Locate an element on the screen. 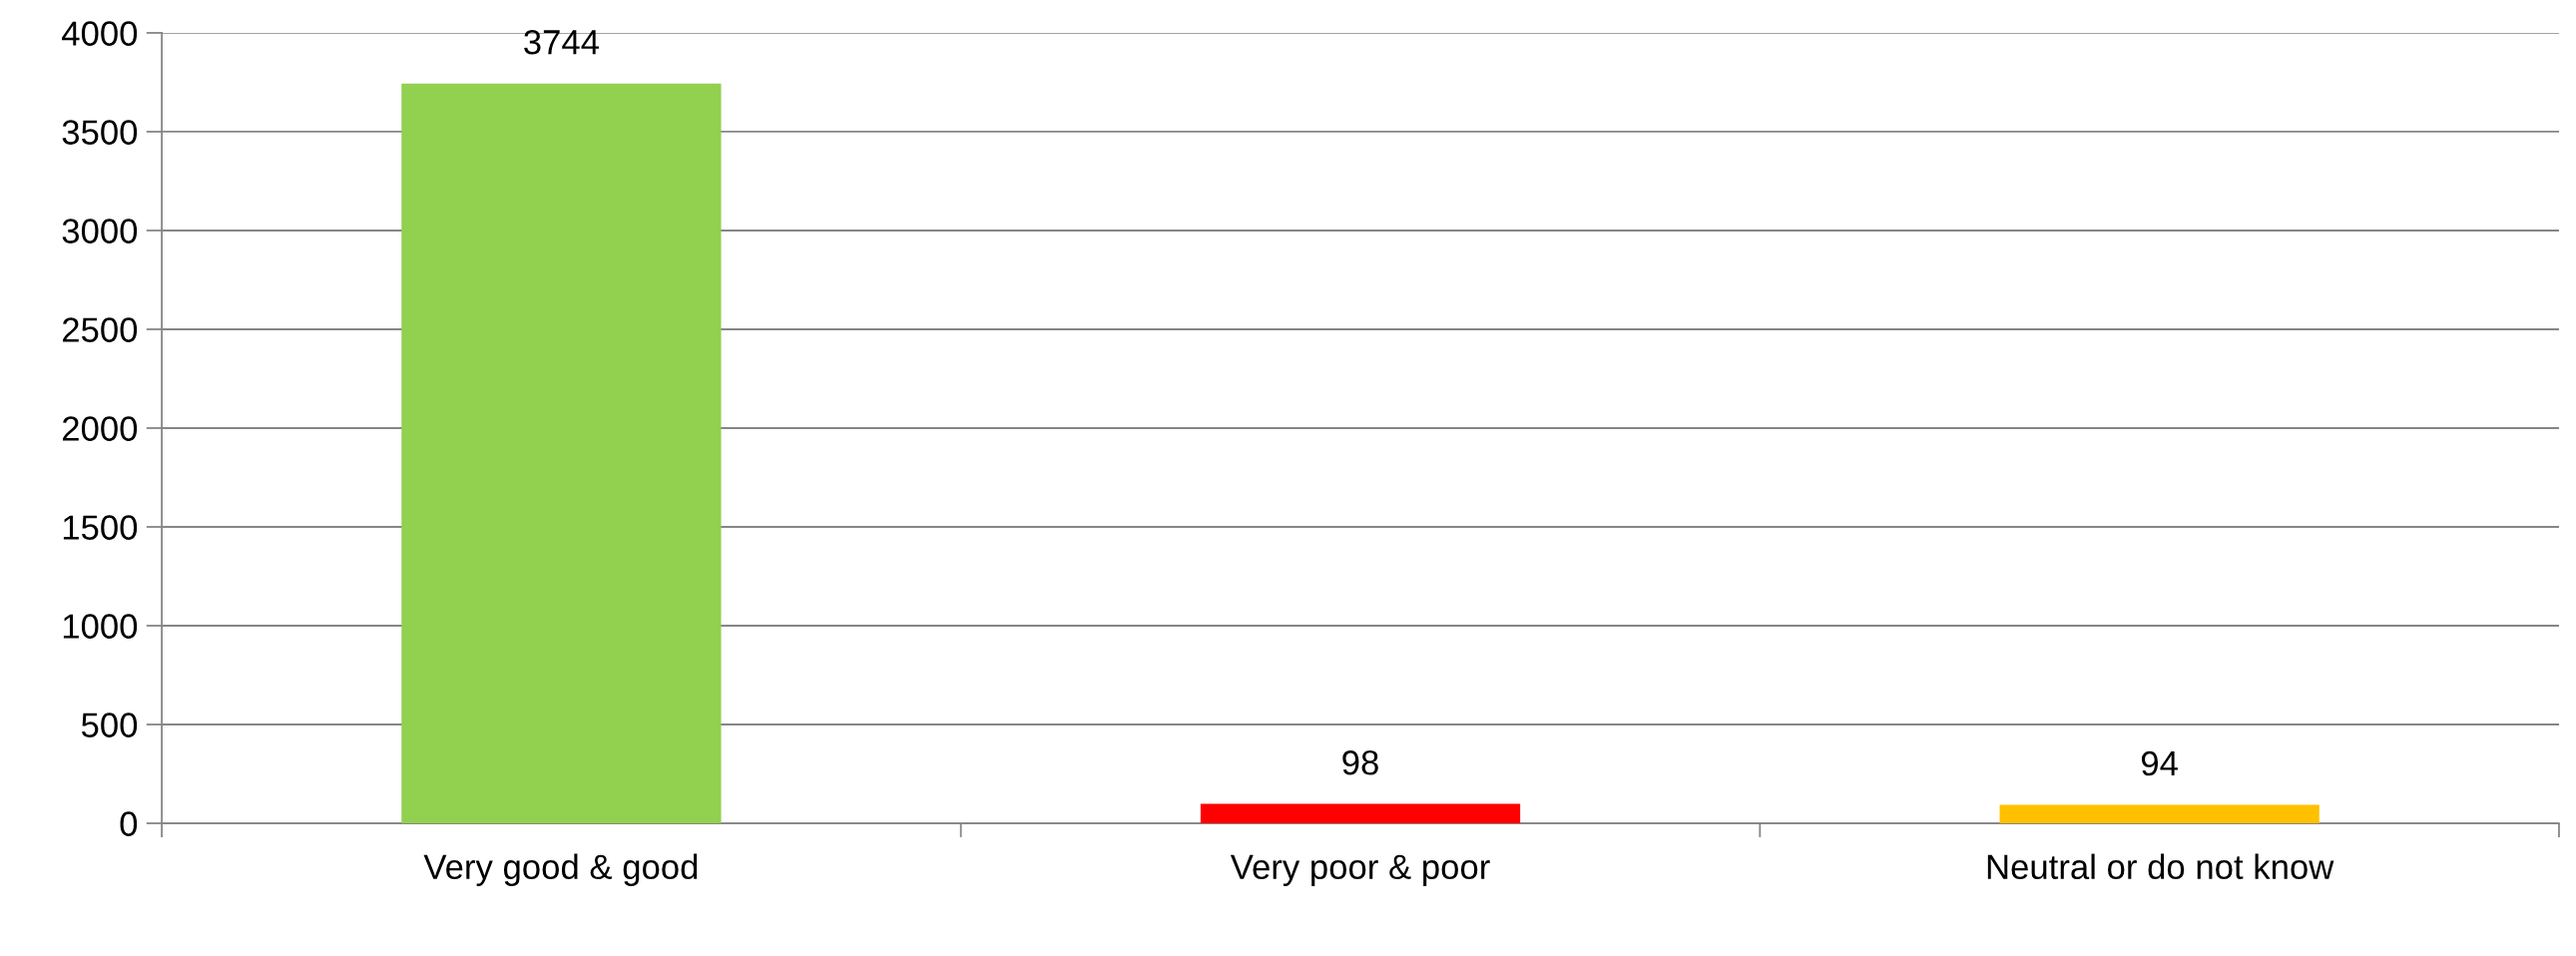 The width and height of the screenshot is (2576, 956). x-tick-label: Neutral or do not know is located at coordinates (2161, 866).